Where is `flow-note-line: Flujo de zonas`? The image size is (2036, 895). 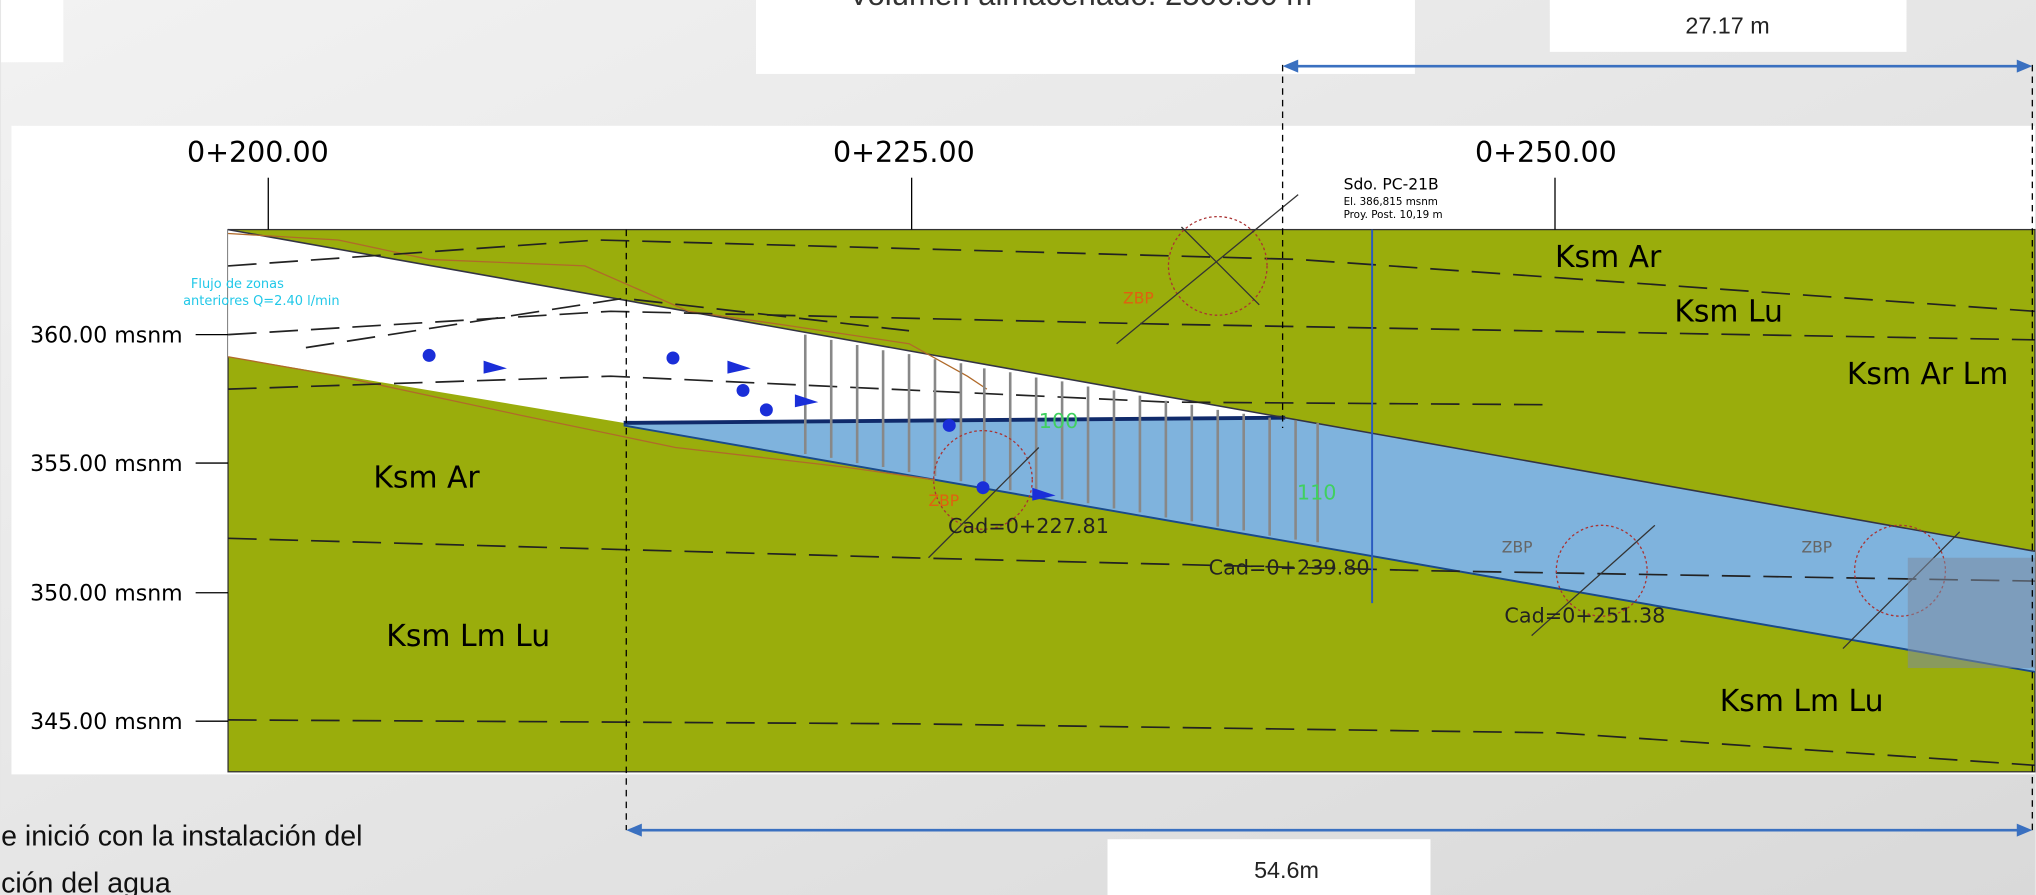 flow-note-line: Flujo de zonas is located at coordinates (237, 284).